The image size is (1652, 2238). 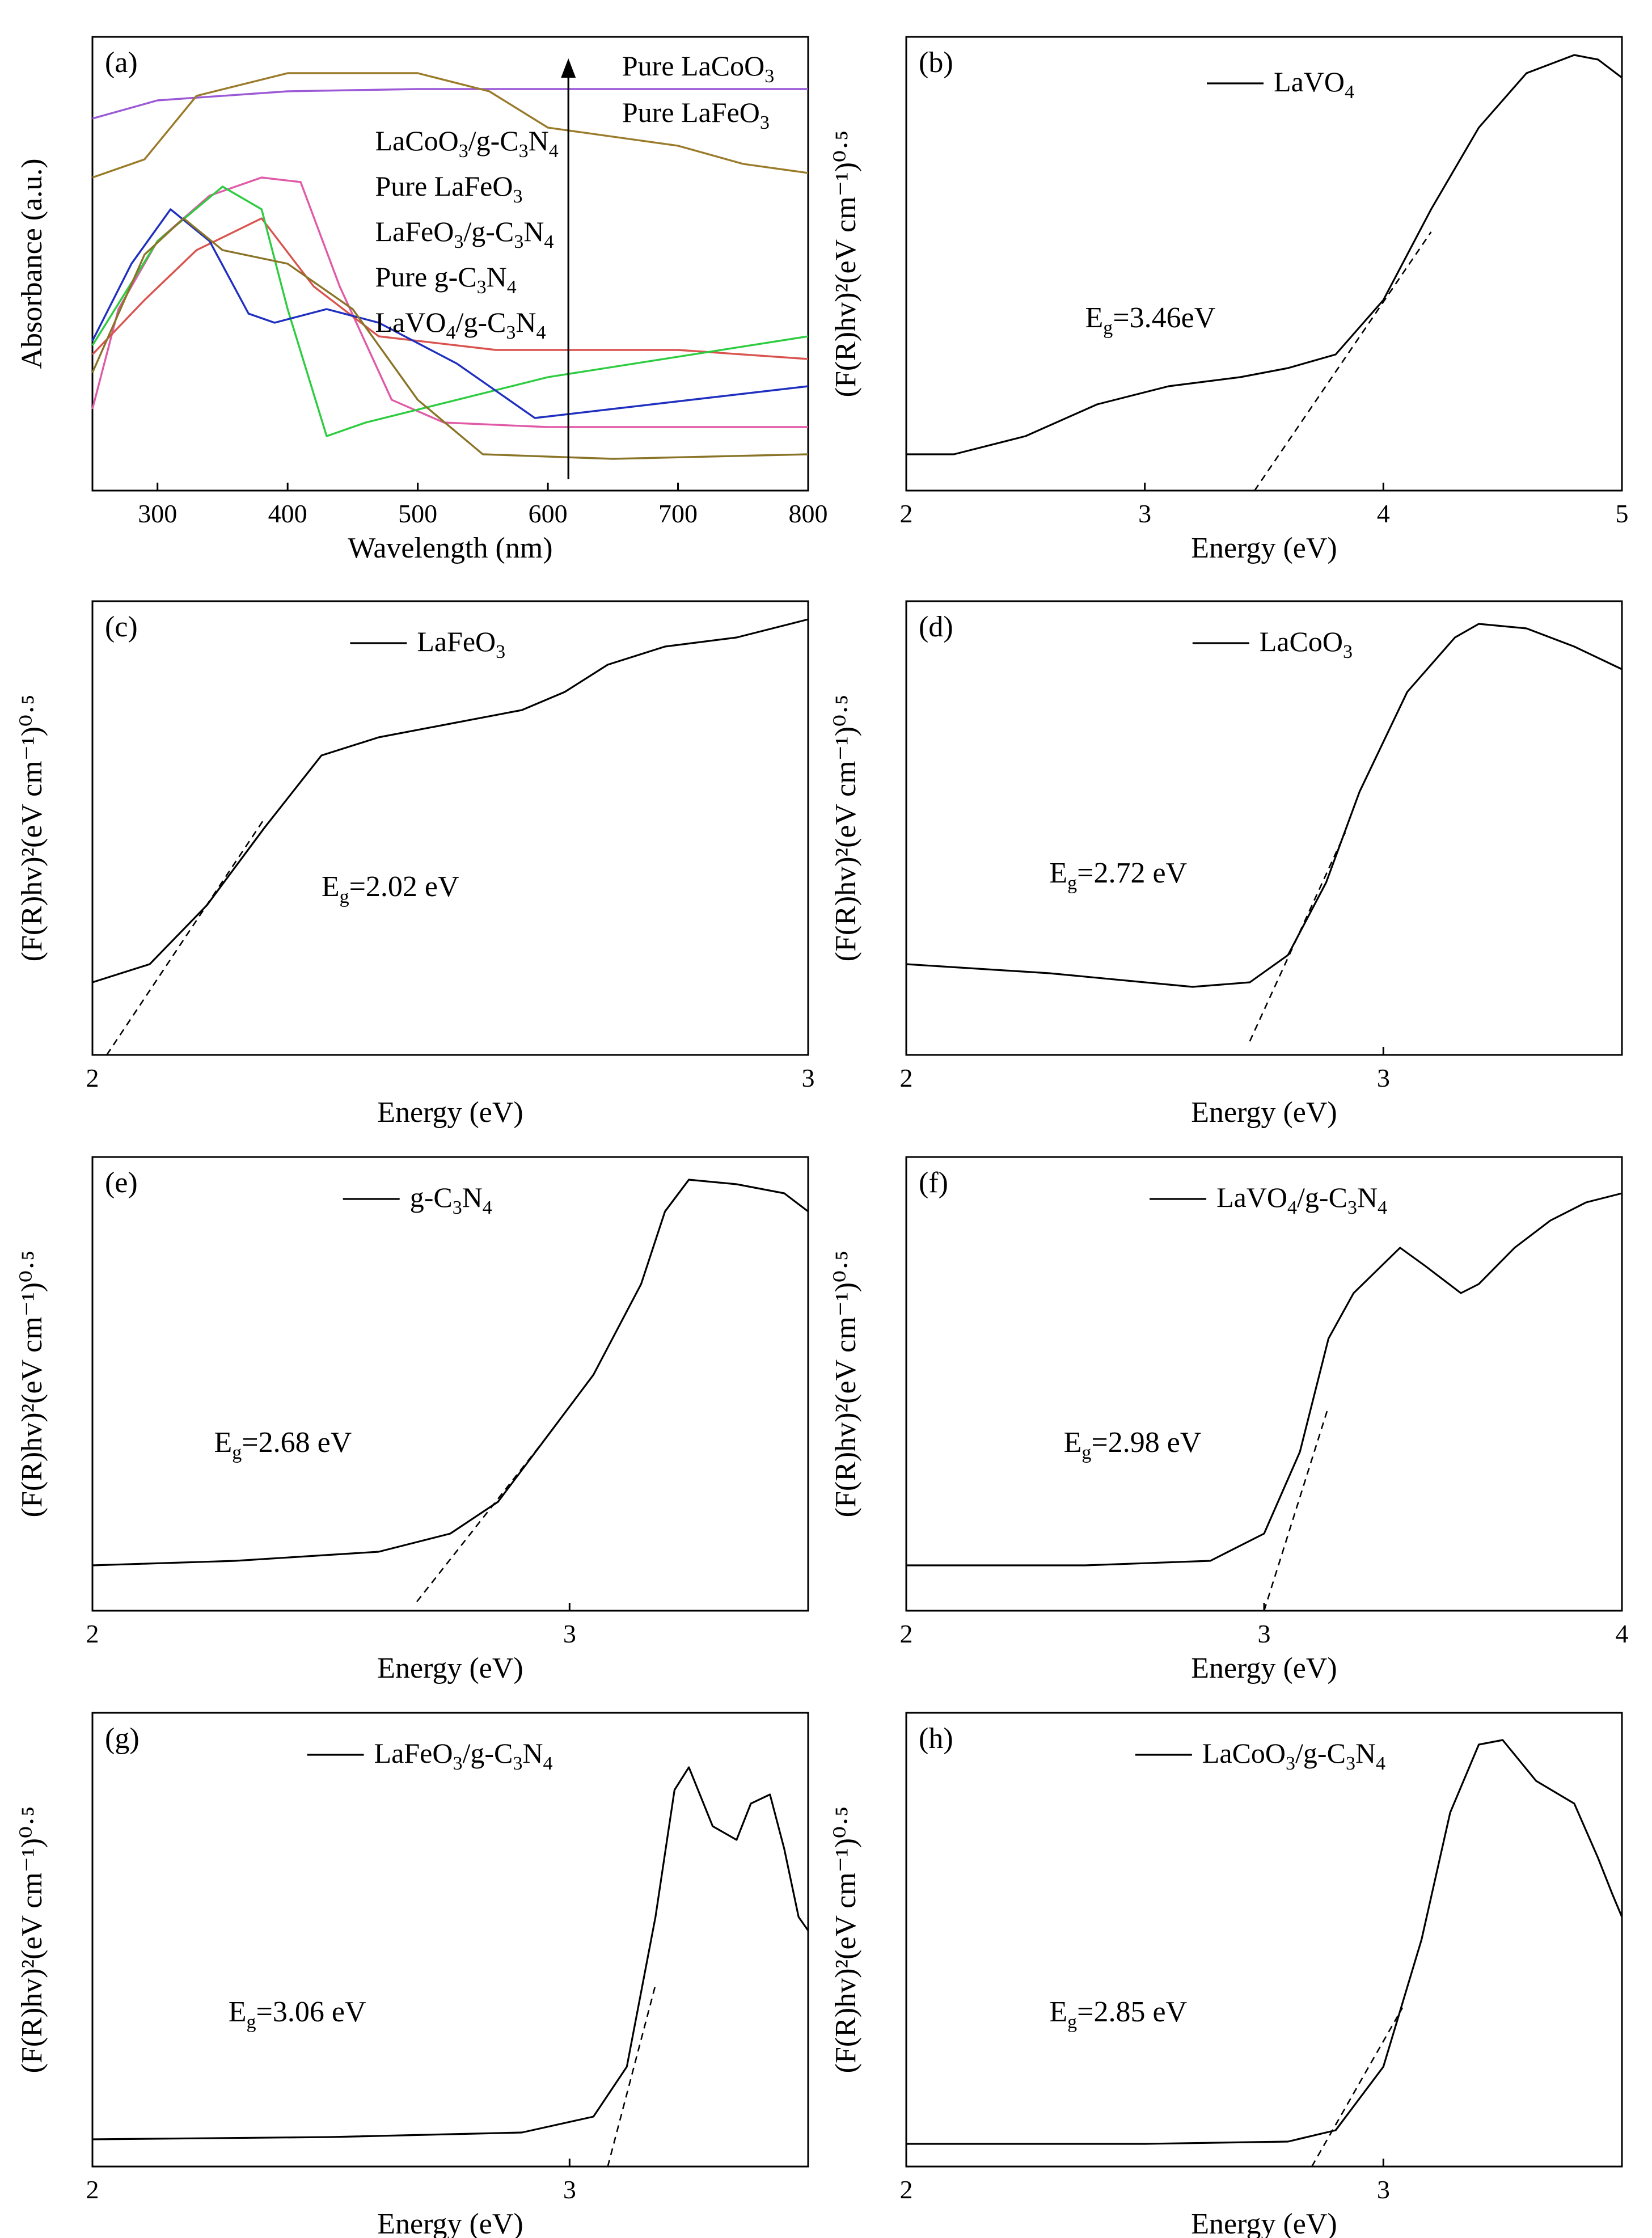 What do you see at coordinates (287, 513) in the screenshot?
I see `x-tick-label: 400` at bounding box center [287, 513].